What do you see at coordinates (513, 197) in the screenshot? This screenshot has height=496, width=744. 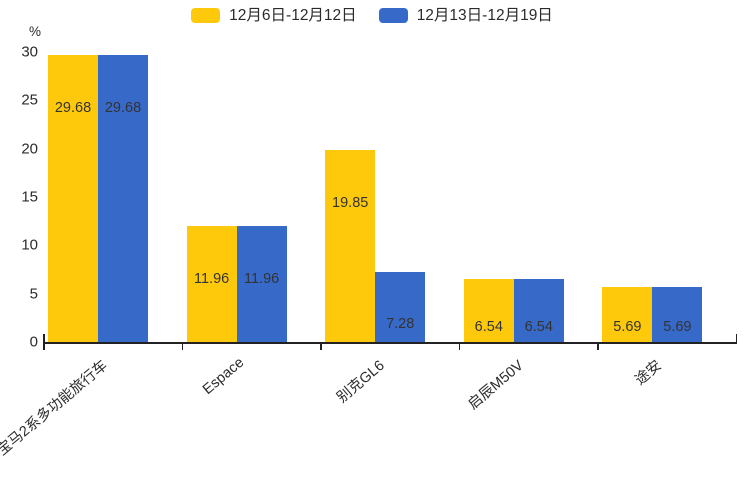 I see `bar-group: 6.54 6.54` at bounding box center [513, 197].